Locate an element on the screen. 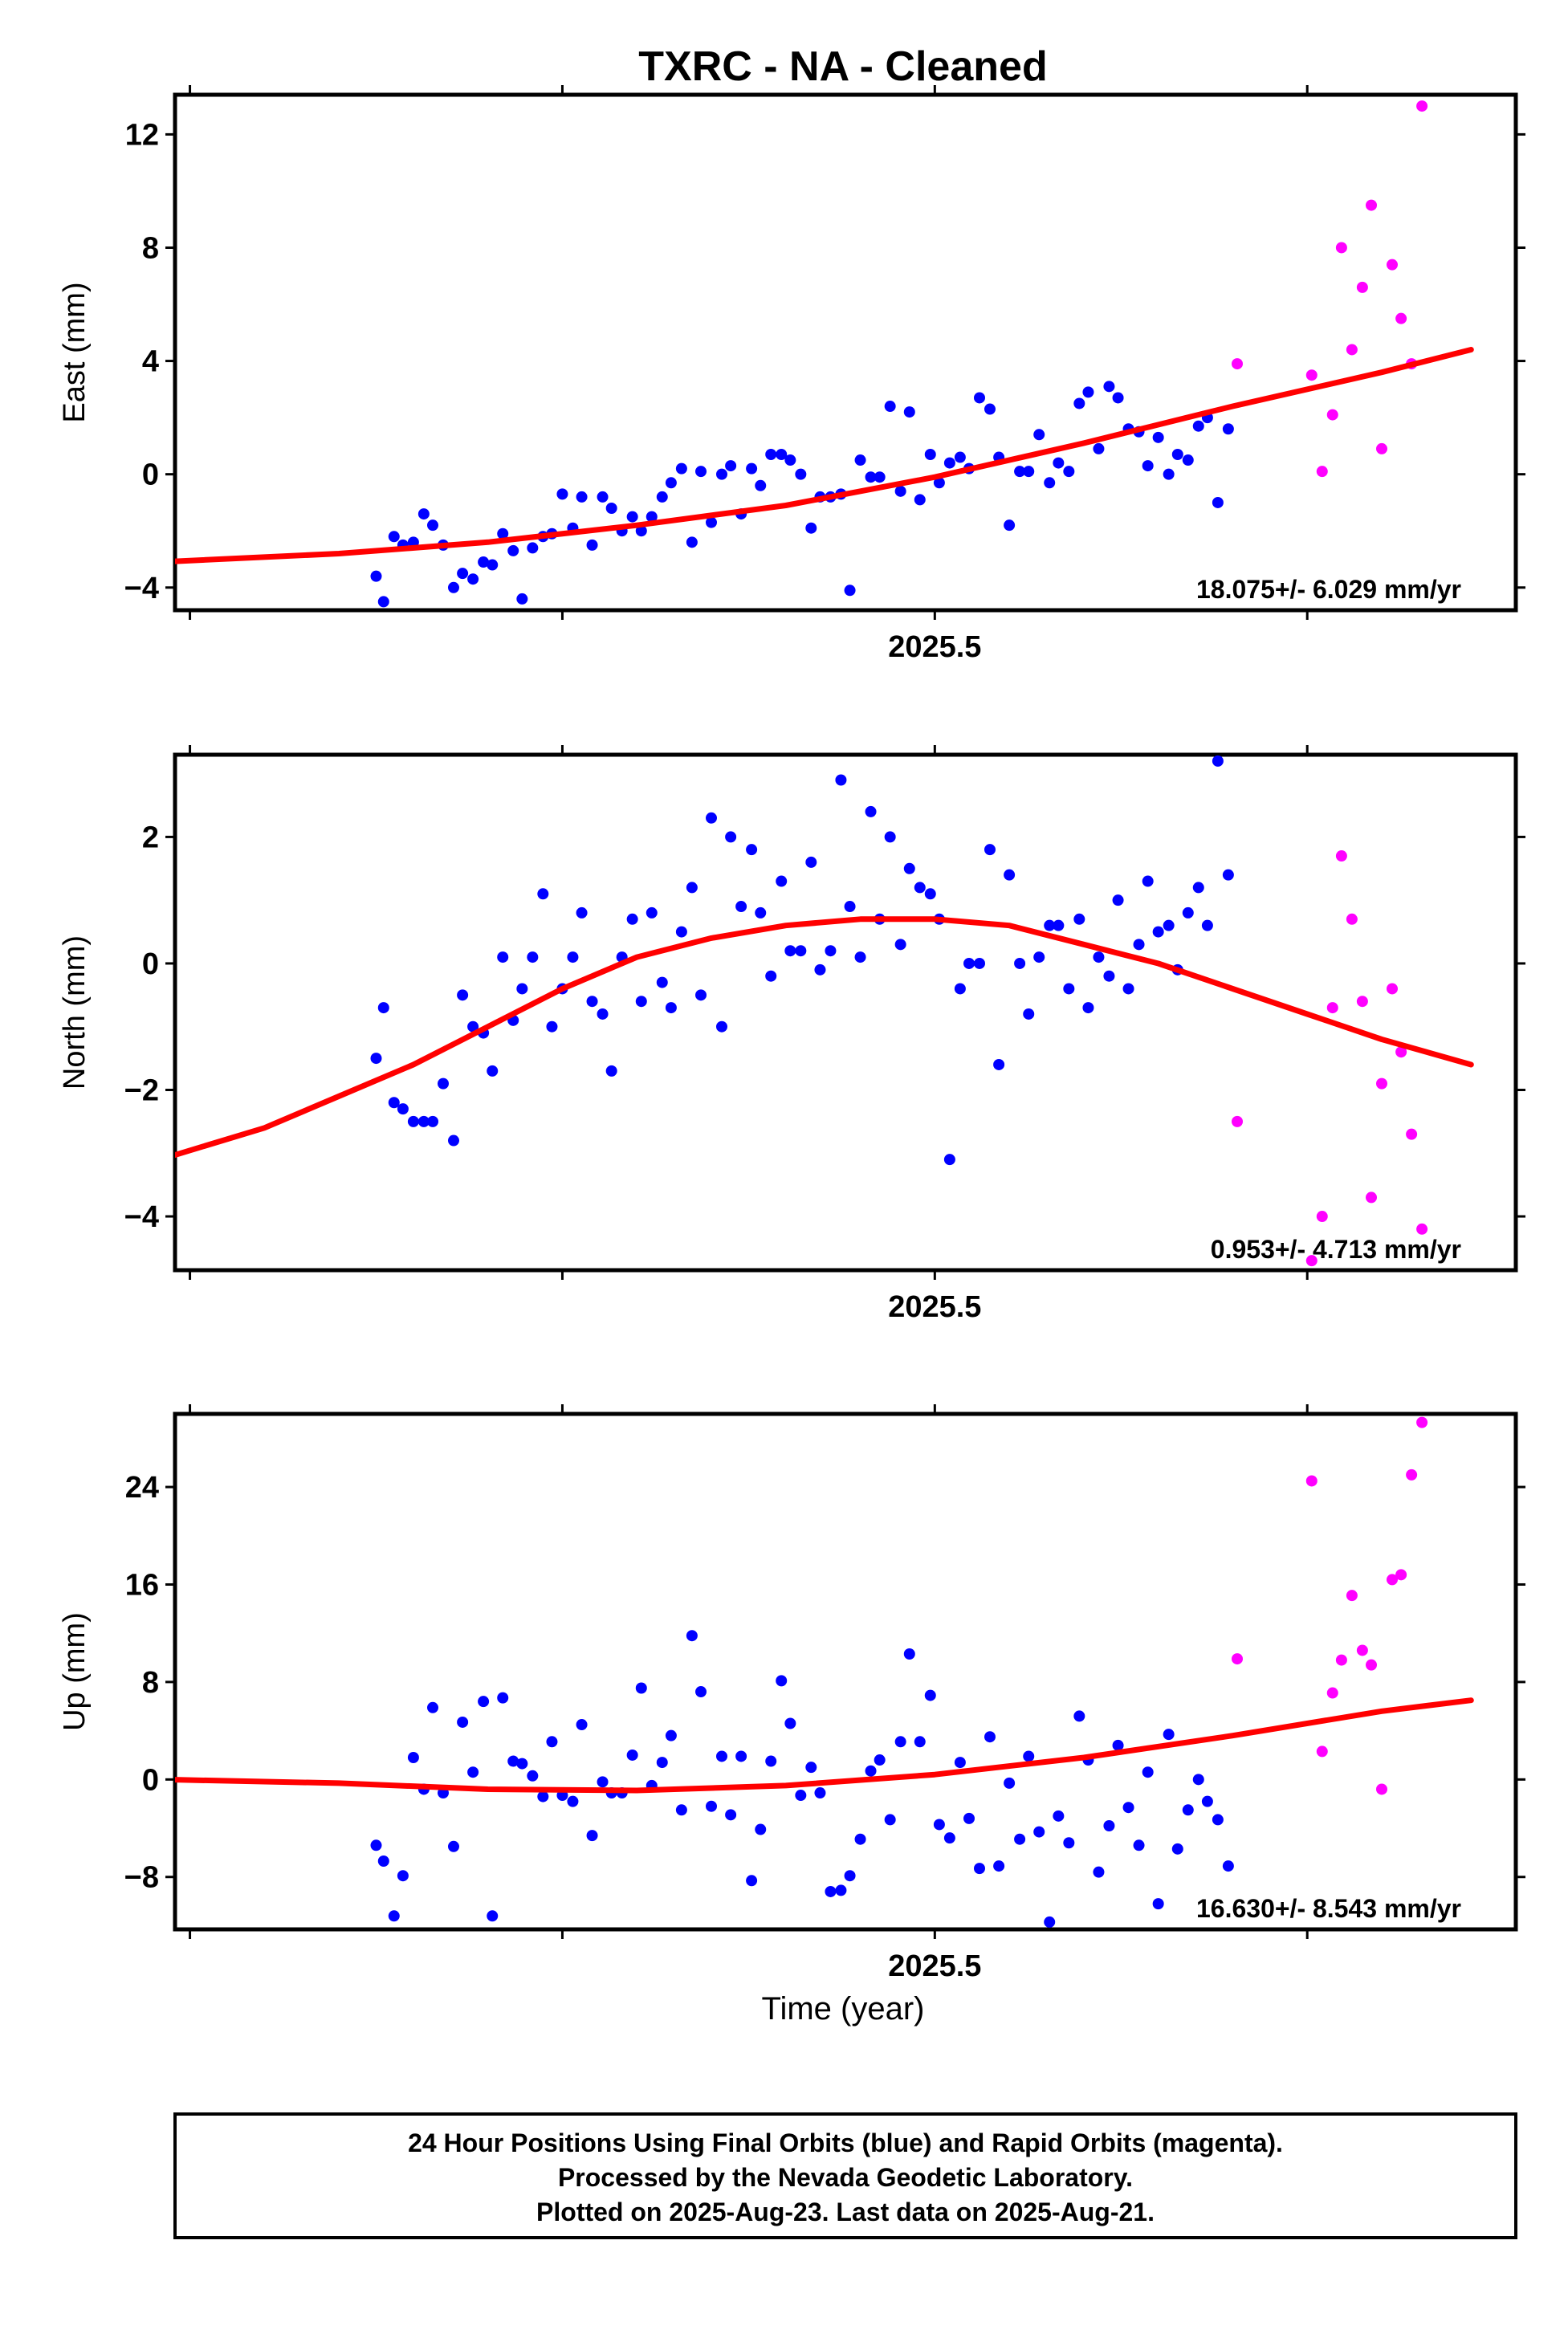 This screenshot has height=2330, width=1568. east-y-tick-label: 8 is located at coordinates (150, 248).